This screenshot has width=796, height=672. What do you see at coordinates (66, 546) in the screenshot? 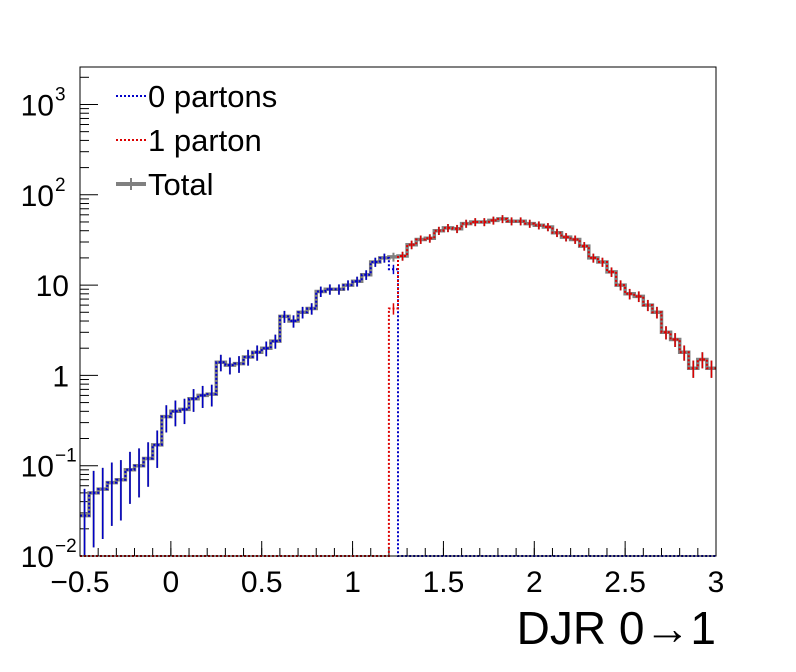
I see `y-tick-exponent: −2` at bounding box center [66, 546].